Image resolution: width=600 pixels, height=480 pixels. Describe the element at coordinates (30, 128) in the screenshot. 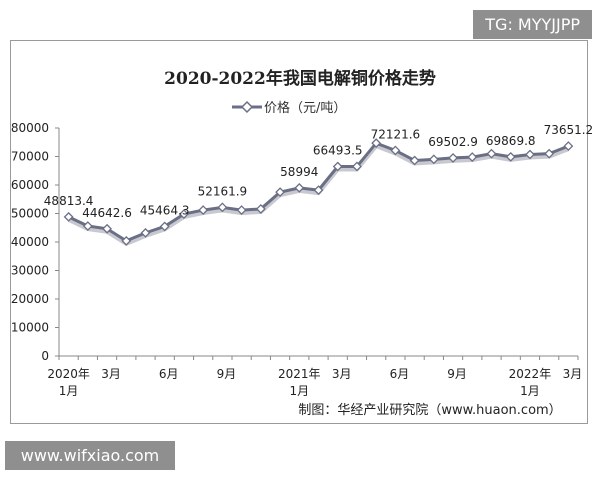

I see `y-tick-label: 80000` at that location.